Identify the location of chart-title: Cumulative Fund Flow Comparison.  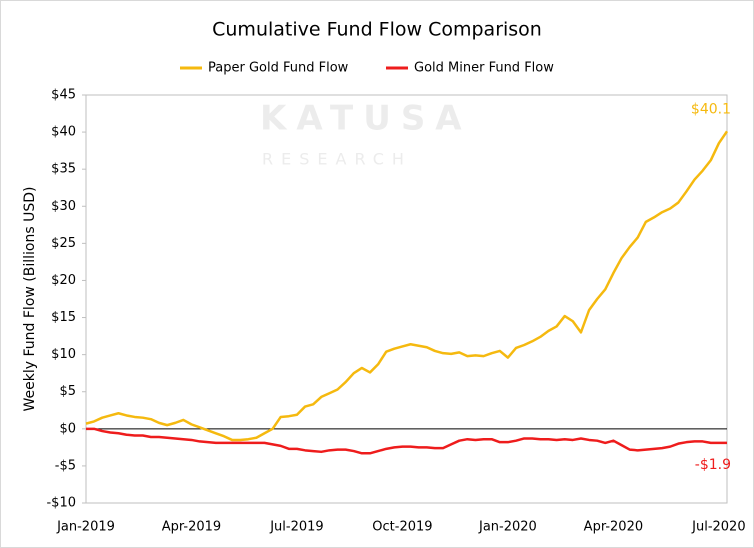
(377, 30).